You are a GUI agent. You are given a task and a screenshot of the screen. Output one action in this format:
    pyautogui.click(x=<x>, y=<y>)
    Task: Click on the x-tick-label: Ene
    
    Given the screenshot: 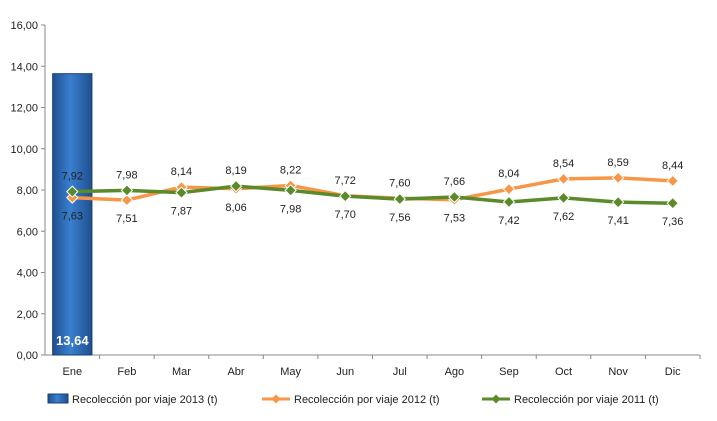 What is the action you would take?
    pyautogui.click(x=73, y=372)
    